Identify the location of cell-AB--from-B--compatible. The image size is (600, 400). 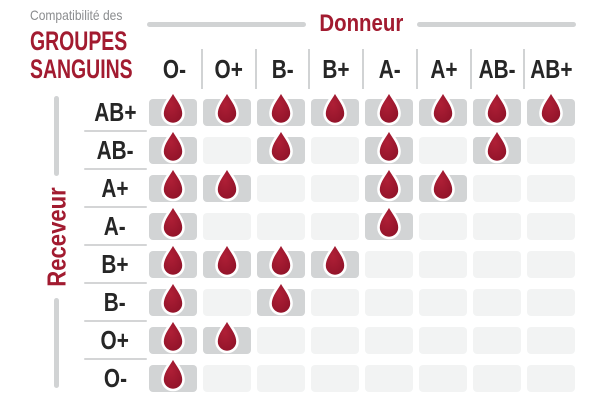
(281, 145).